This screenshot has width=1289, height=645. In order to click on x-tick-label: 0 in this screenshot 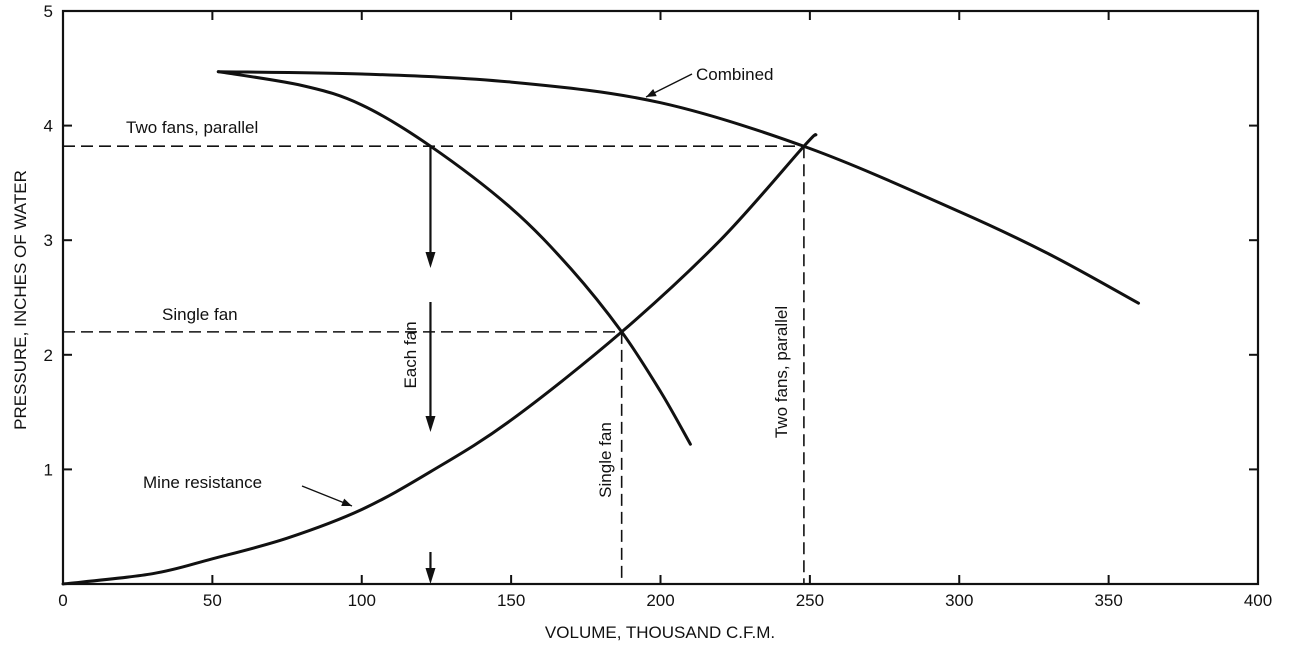, I will do `click(62, 600)`.